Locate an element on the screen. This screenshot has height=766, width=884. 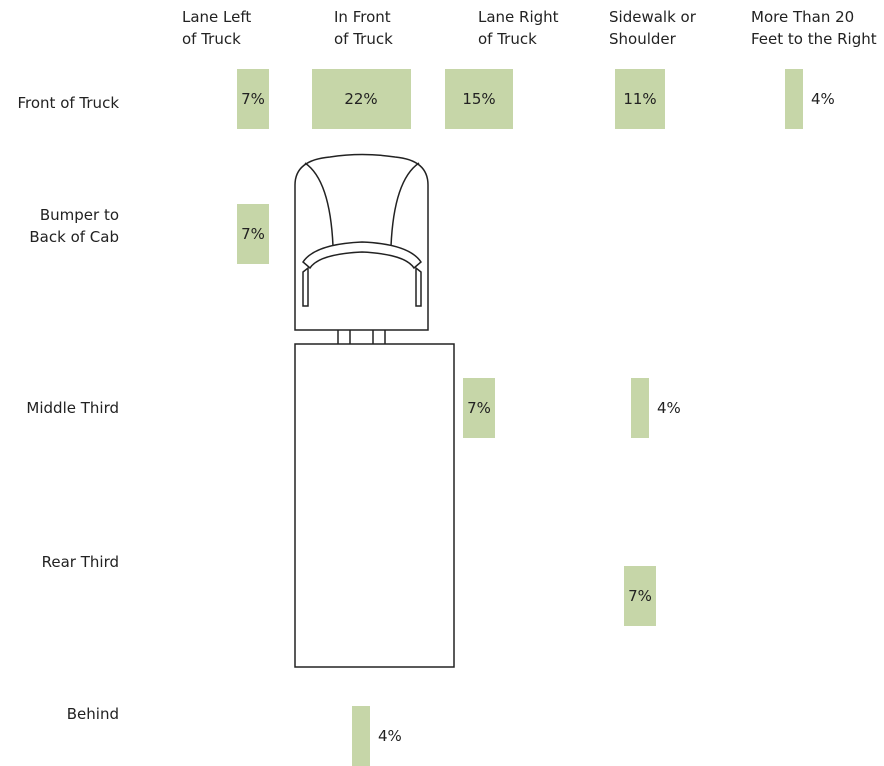
value-label: 22% is located at coordinates (361, 99).